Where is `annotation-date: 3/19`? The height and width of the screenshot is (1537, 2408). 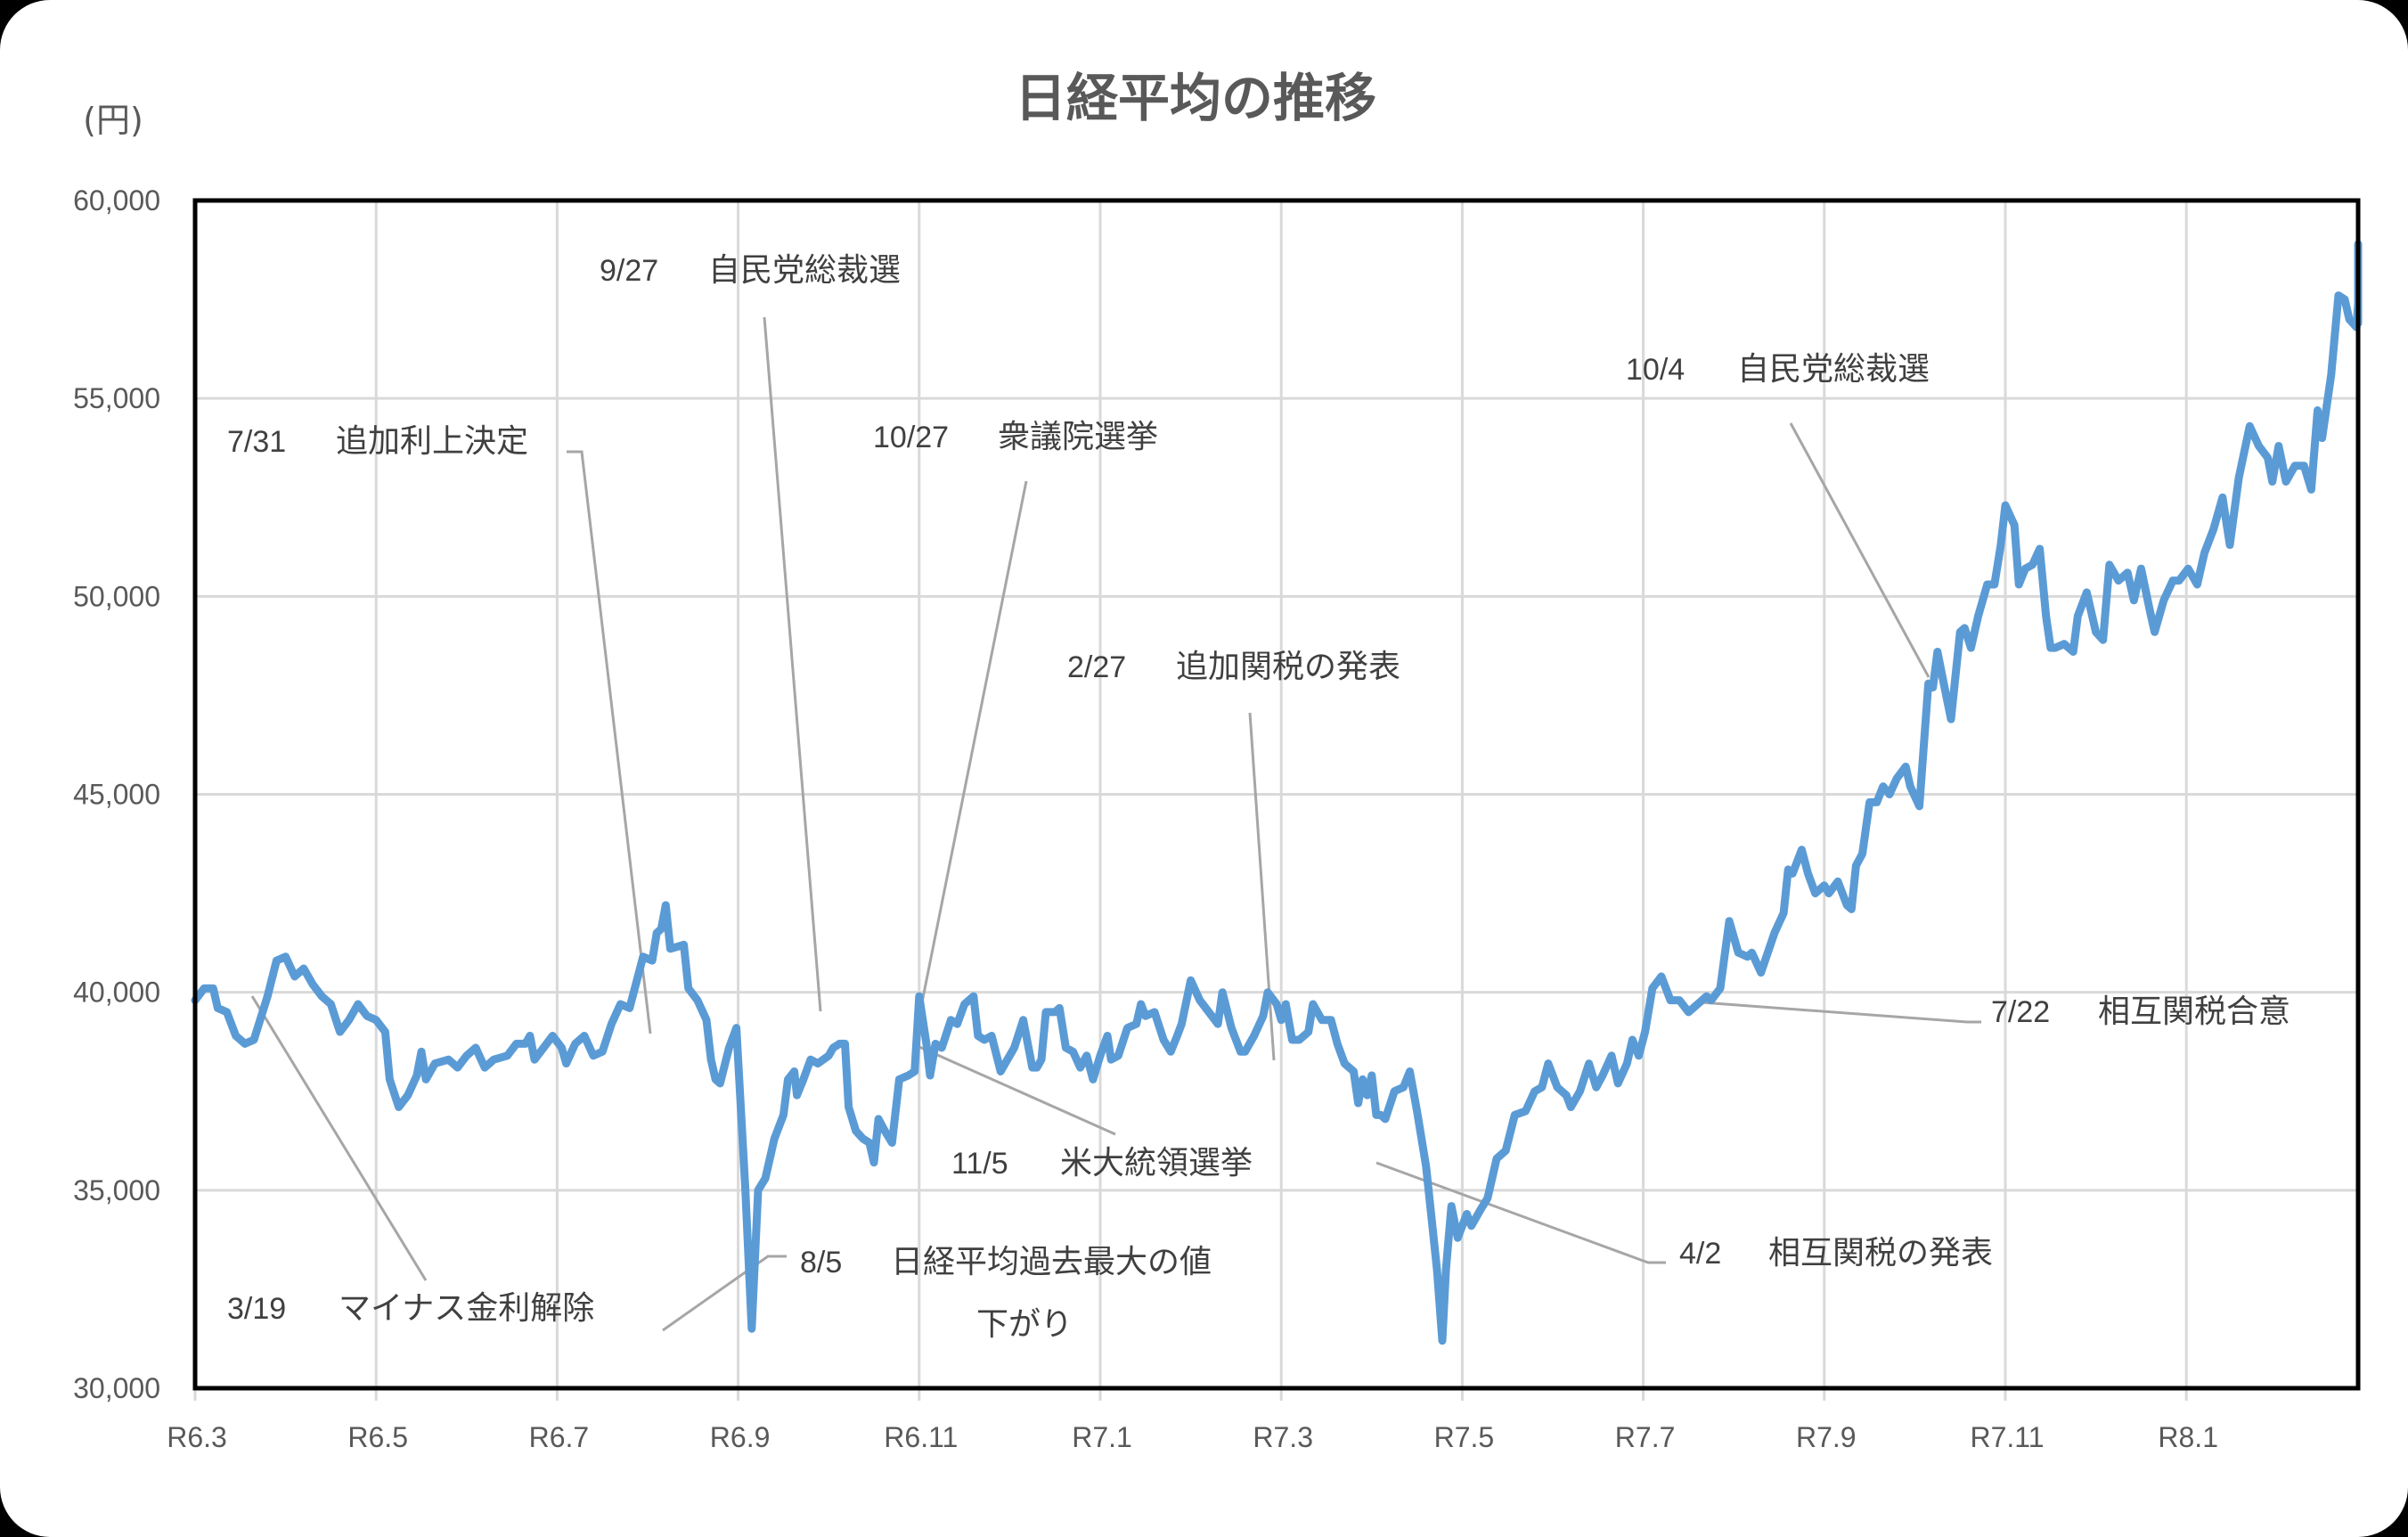 annotation-date: 3/19 is located at coordinates (256, 1309).